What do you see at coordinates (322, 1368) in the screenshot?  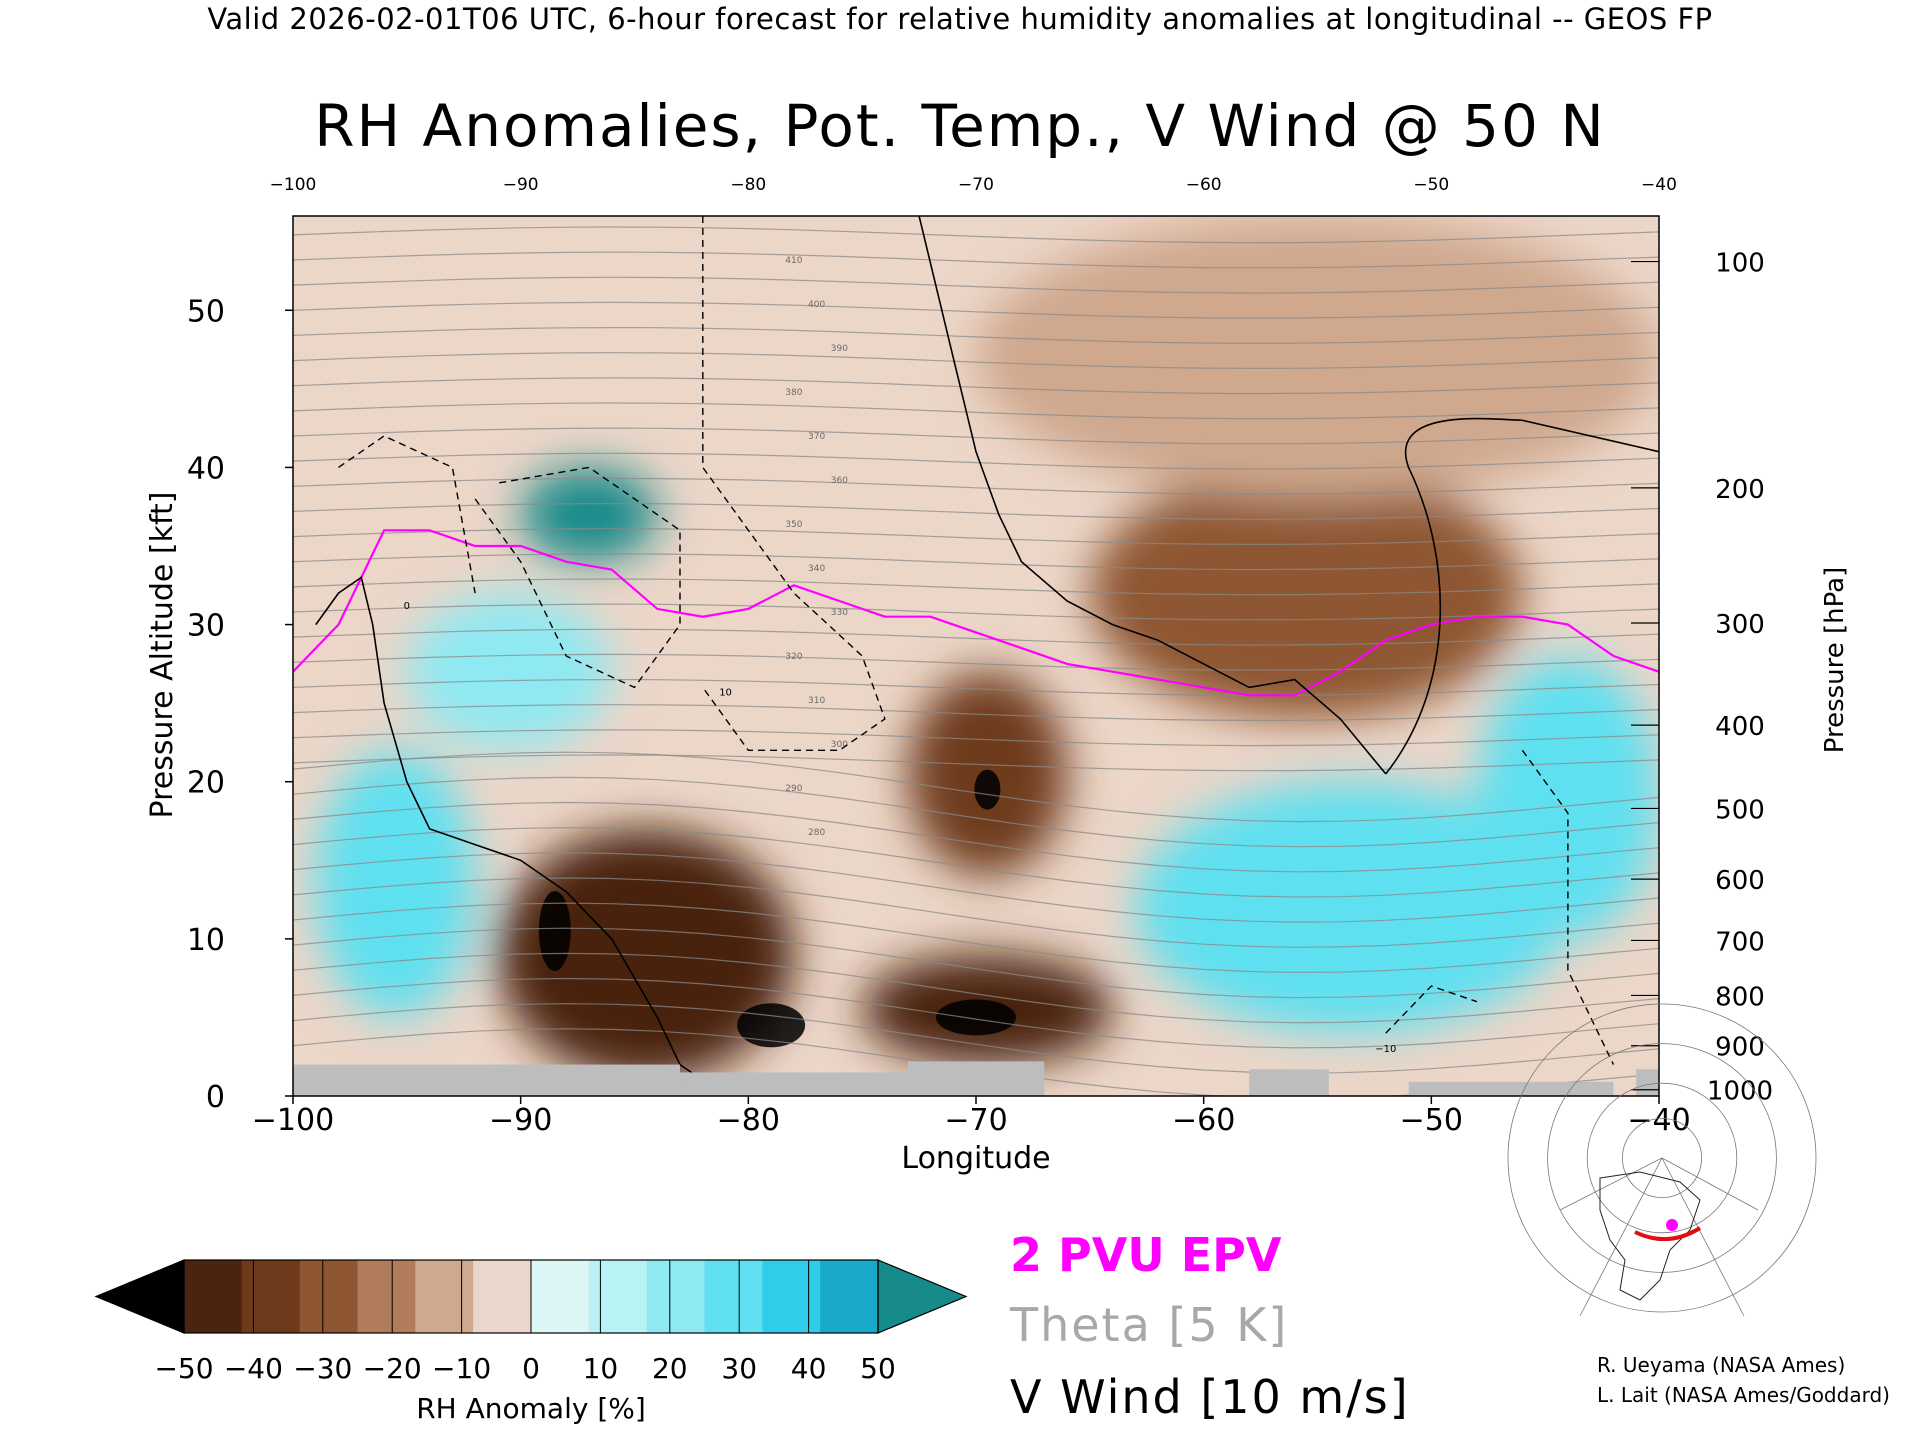 I see `colorbar-tick-label: −30` at bounding box center [322, 1368].